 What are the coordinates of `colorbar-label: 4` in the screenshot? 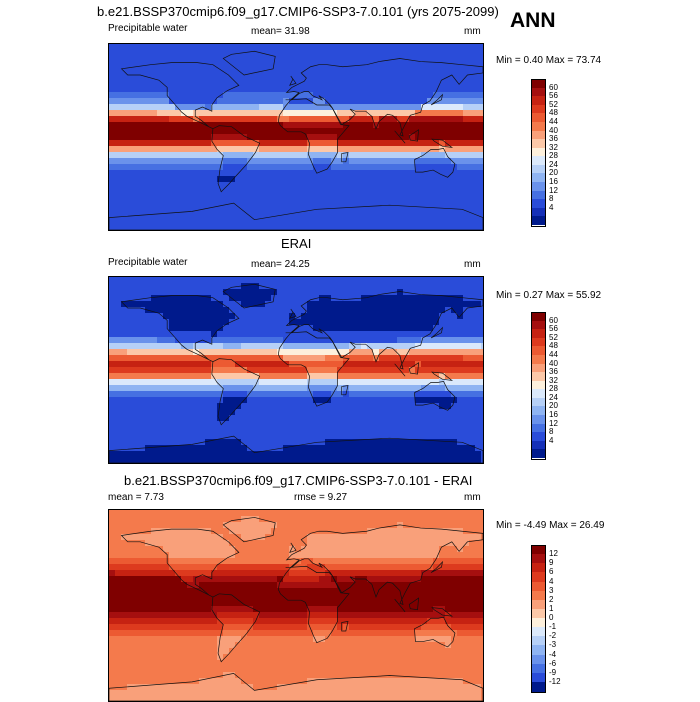 It's located at (551, 441).